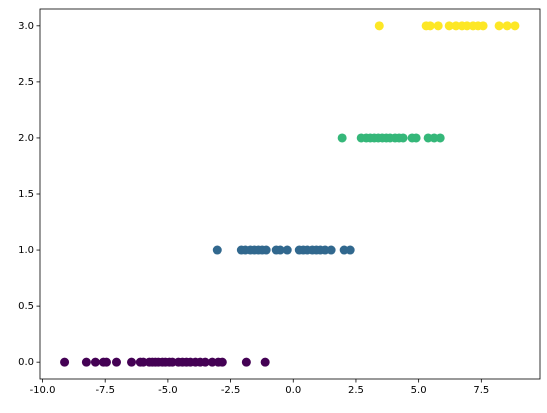  Describe the element at coordinates (43, 390) in the screenshot. I see `x-tick-label: -10.0` at that location.